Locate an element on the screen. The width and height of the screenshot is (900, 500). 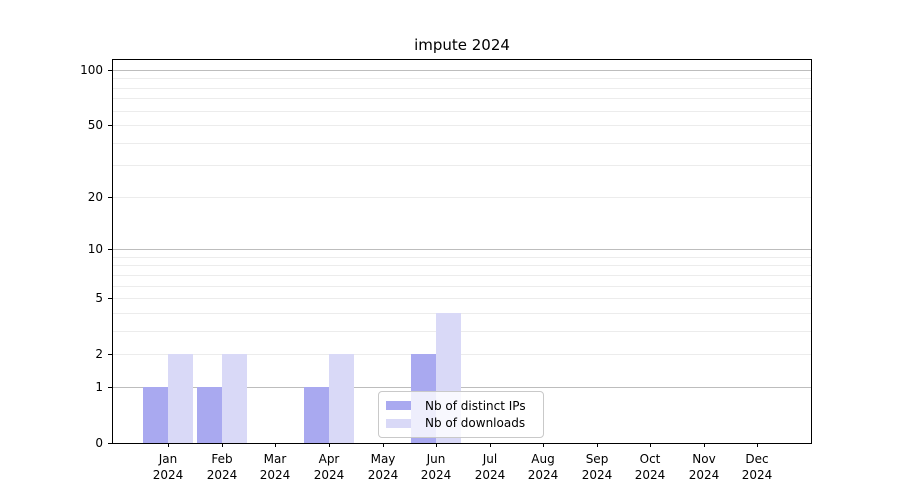
y-tick-label: 100 is located at coordinates (91, 70).